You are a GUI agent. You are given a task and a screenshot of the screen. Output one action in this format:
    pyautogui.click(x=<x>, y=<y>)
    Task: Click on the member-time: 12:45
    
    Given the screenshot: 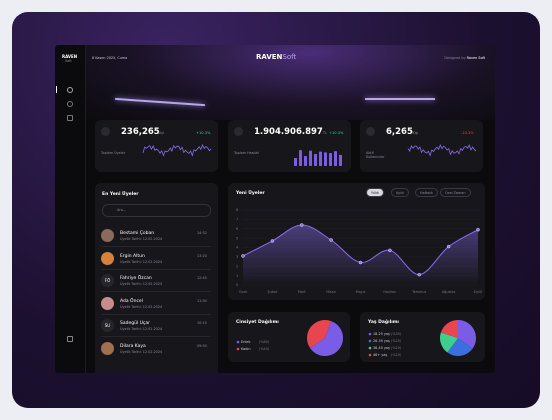 What is the action you would take?
    pyautogui.click(x=202, y=278)
    